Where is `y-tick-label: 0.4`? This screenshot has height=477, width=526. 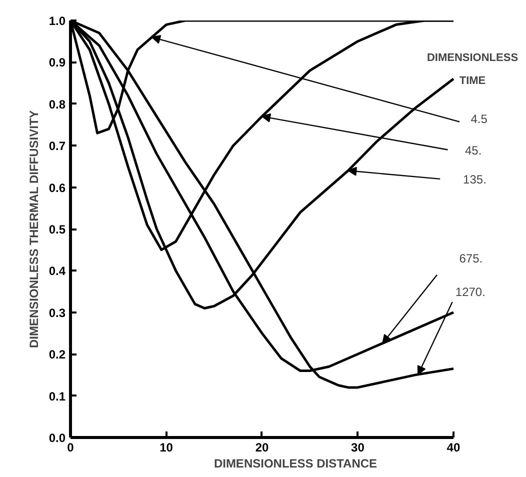
y-tick-label: 0.4 is located at coordinates (57, 271).